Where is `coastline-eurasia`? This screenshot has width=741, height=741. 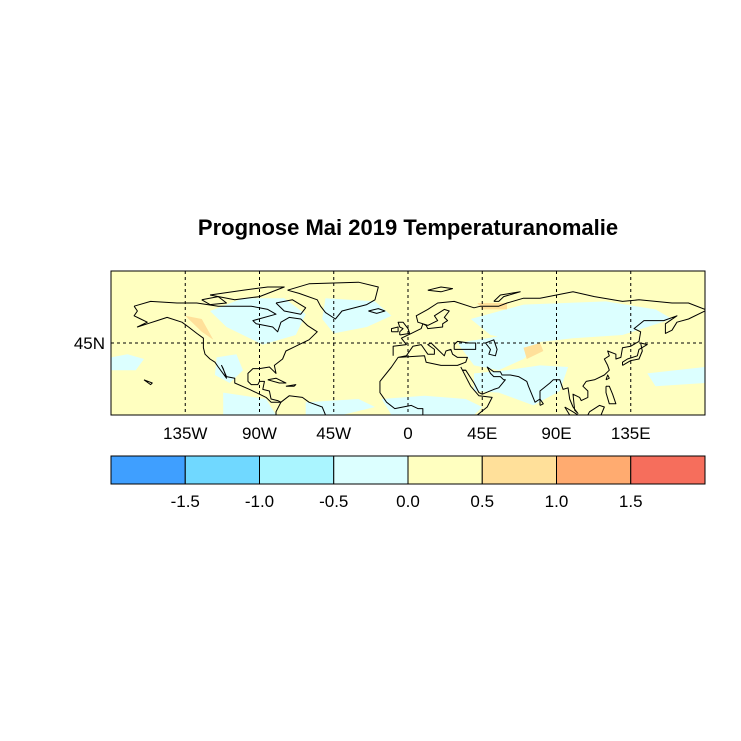
coastline-eurasia is located at coordinates (548, 323).